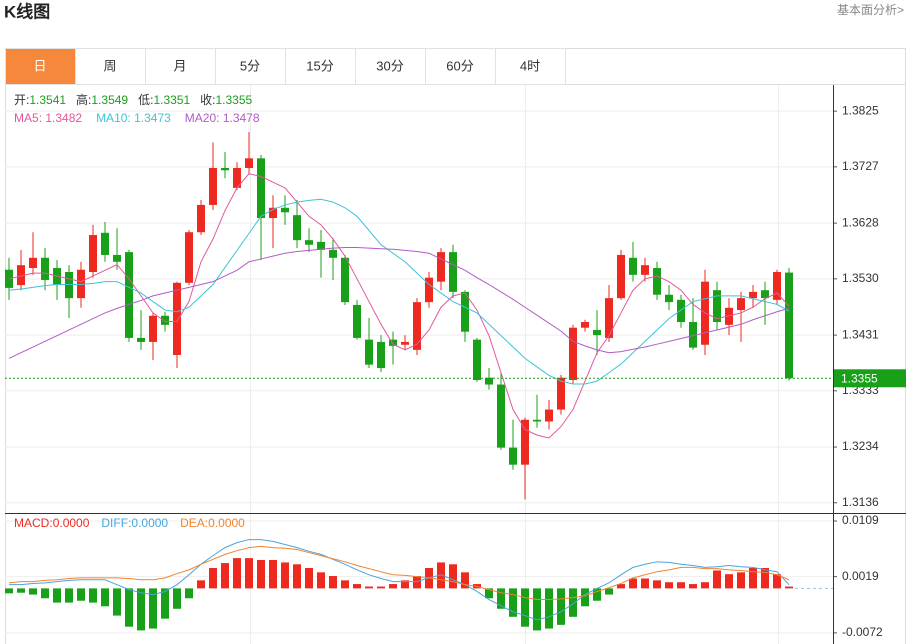  I want to click on tab-label: 日, so click(39, 65).